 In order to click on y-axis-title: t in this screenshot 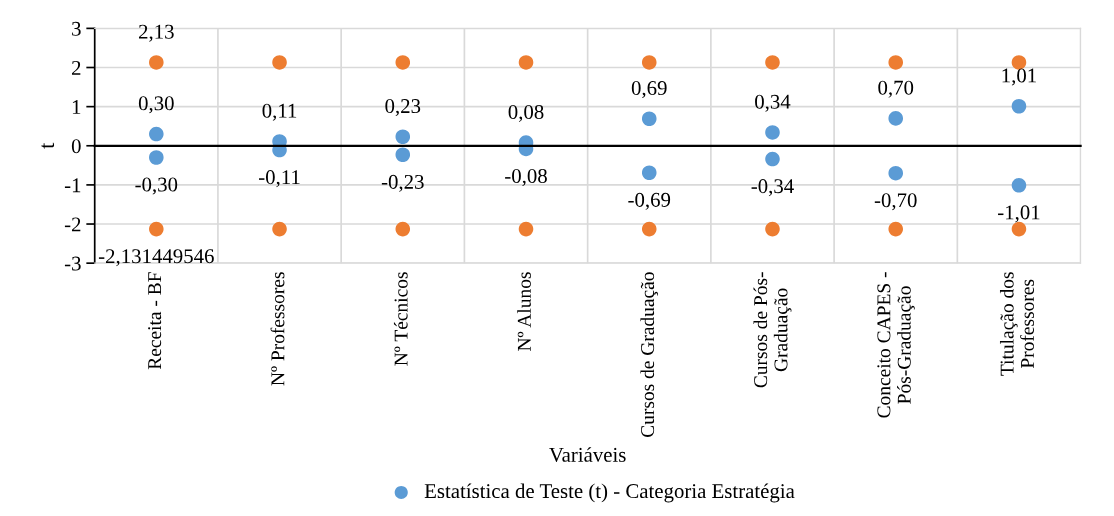, I will do `click(48, 145)`.